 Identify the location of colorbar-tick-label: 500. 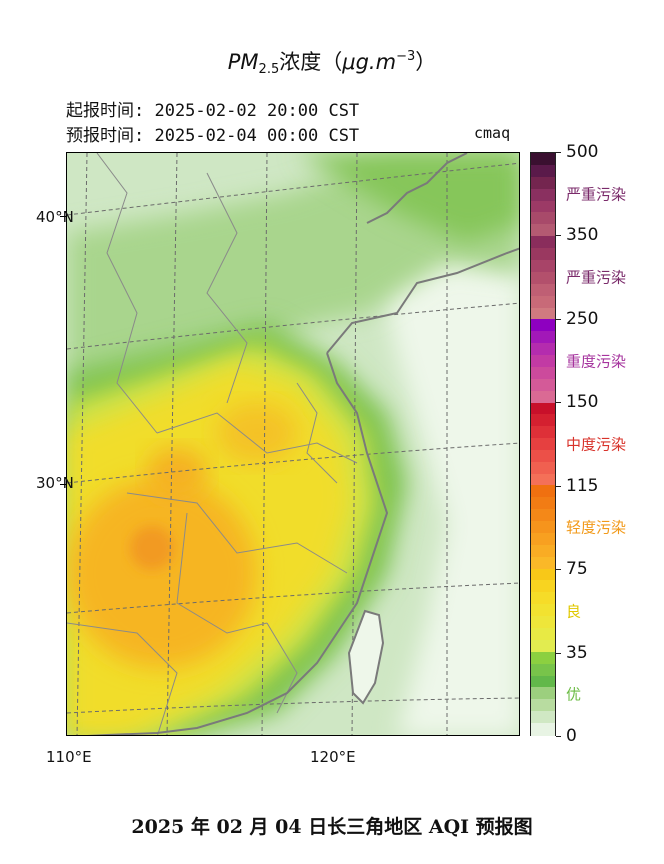
(582, 152).